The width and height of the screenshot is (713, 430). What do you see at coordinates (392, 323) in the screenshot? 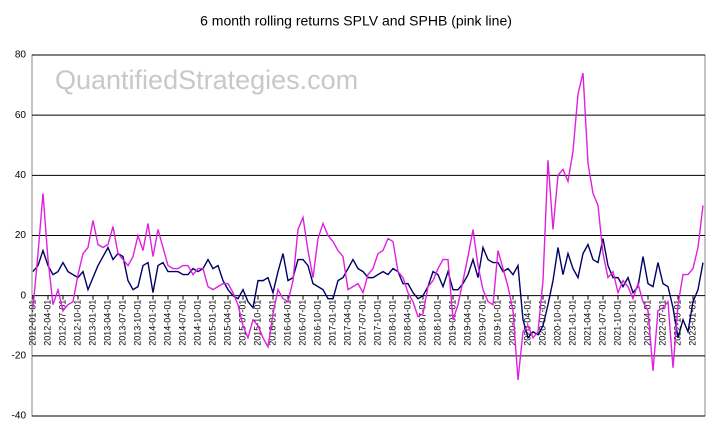
I see `x-tick-label: 2018-01-01` at bounding box center [392, 323].